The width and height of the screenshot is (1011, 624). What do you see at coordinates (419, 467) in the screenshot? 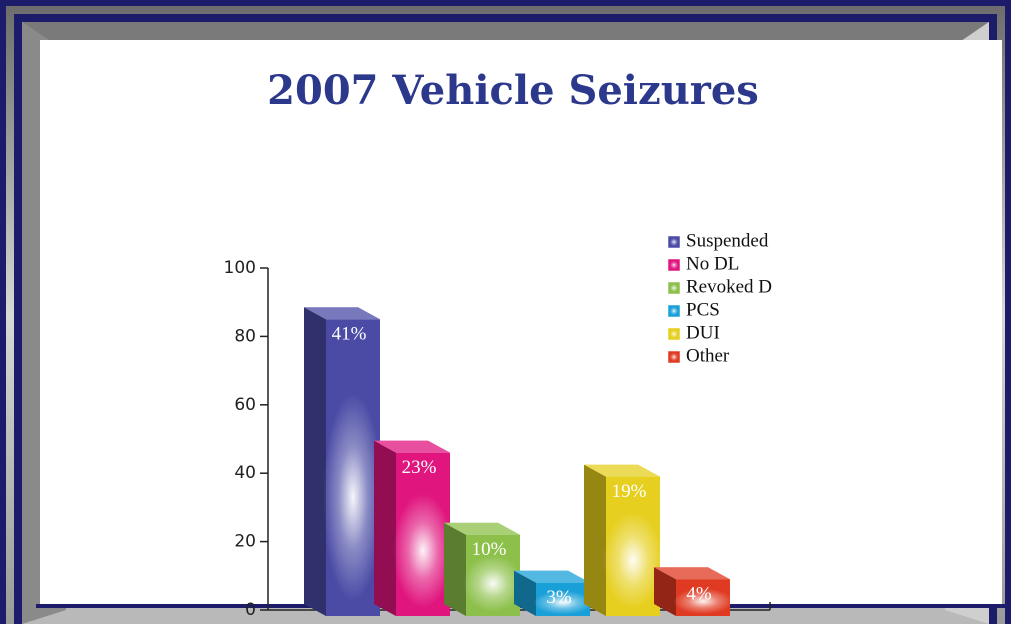
I see `data-label: 23%` at bounding box center [419, 467].